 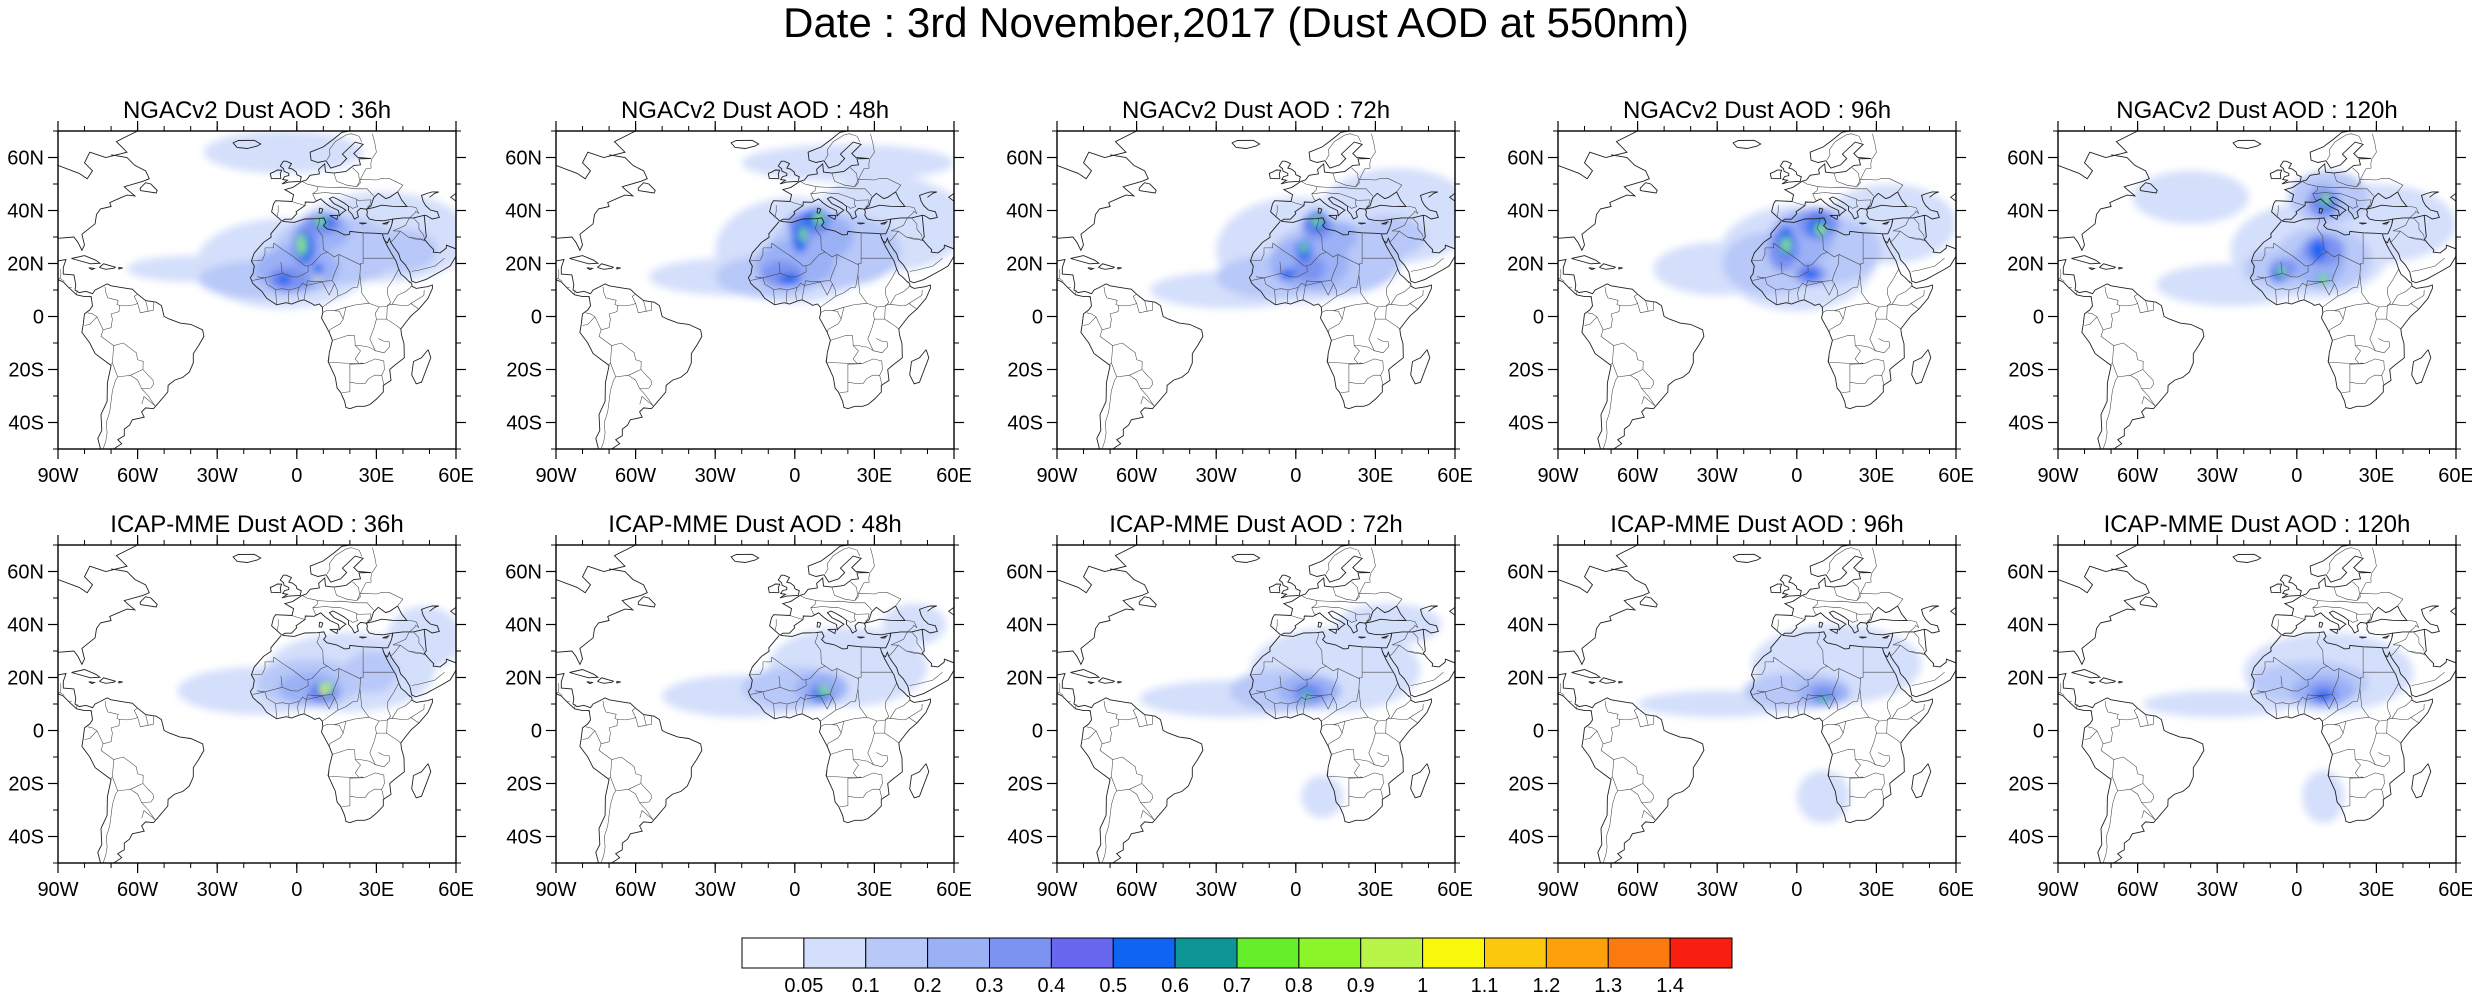 I want to click on map-icap-mme-36h-dust-field, so click(x=316, y=660).